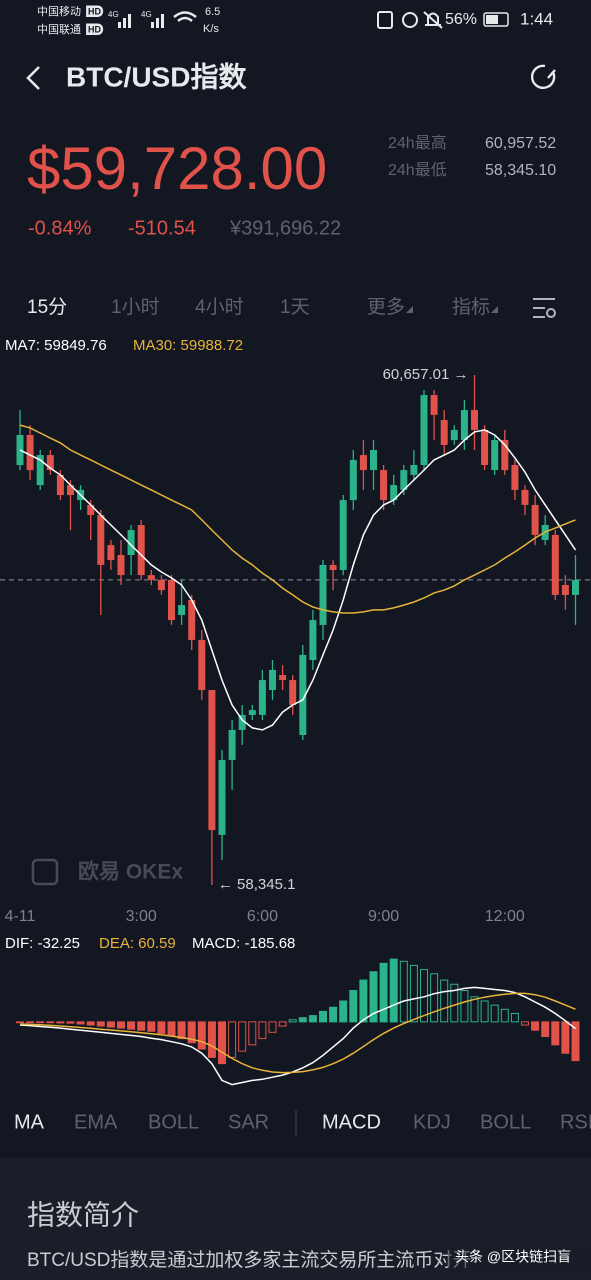 This screenshot has width=591, height=1280. What do you see at coordinates (59, 11) in the screenshot?
I see `carrier: 中国移动` at bounding box center [59, 11].